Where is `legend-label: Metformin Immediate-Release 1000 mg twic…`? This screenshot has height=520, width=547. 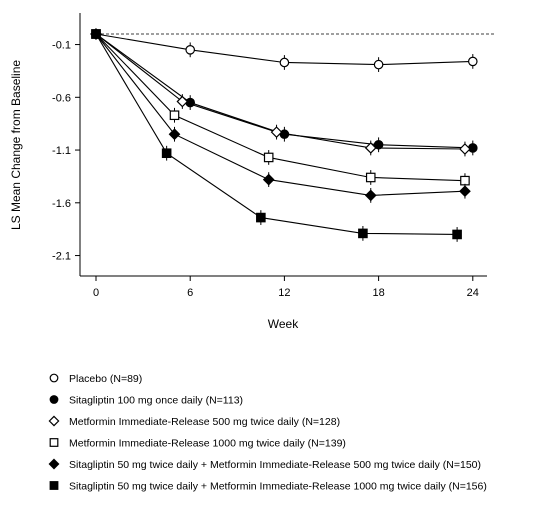 legend-label: Metformin Immediate-Release 1000 mg twic… is located at coordinates (207, 444).